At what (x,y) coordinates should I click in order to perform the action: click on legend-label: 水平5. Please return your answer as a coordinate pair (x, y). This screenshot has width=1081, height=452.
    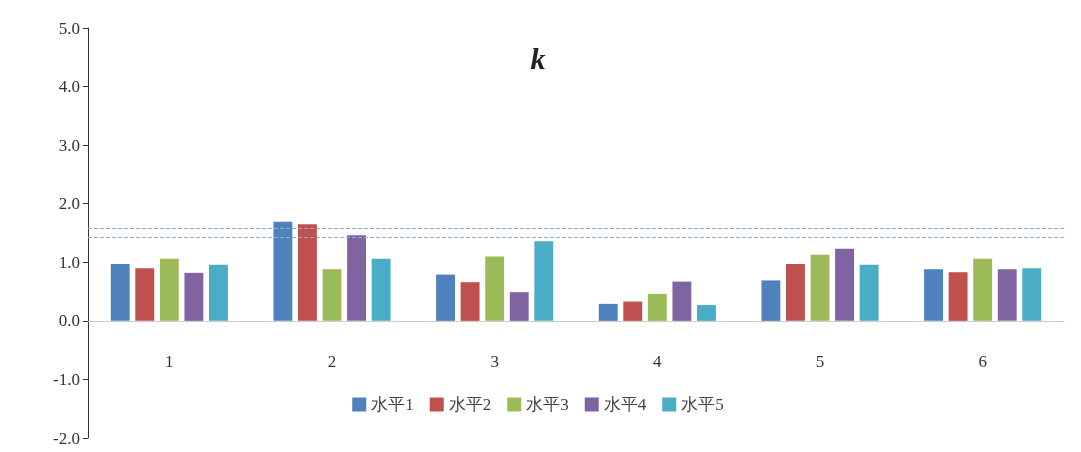
    Looking at the image, I should click on (702, 404).